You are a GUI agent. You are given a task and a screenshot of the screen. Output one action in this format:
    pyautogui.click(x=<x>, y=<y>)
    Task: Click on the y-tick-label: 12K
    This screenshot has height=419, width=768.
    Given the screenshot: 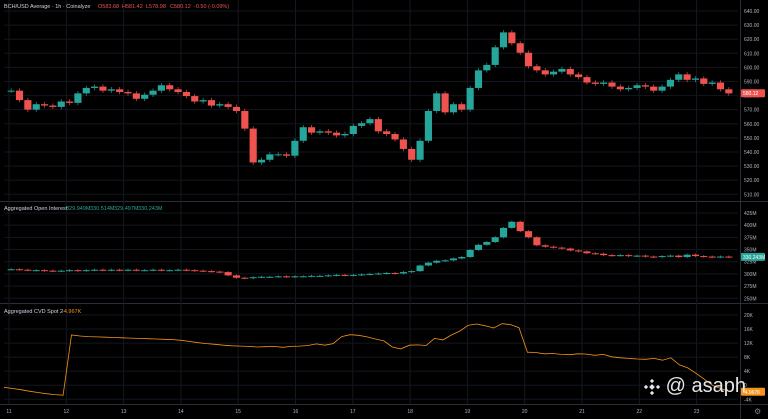 What is the action you would take?
    pyautogui.click(x=749, y=344)
    